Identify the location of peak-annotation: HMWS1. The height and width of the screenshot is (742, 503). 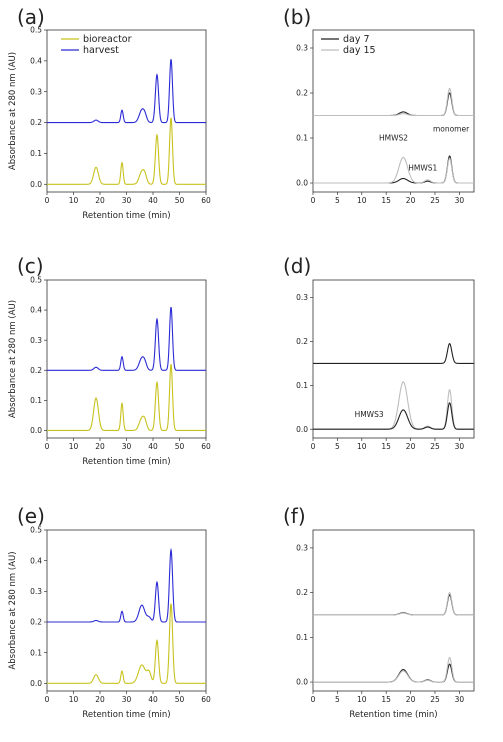
(422, 167).